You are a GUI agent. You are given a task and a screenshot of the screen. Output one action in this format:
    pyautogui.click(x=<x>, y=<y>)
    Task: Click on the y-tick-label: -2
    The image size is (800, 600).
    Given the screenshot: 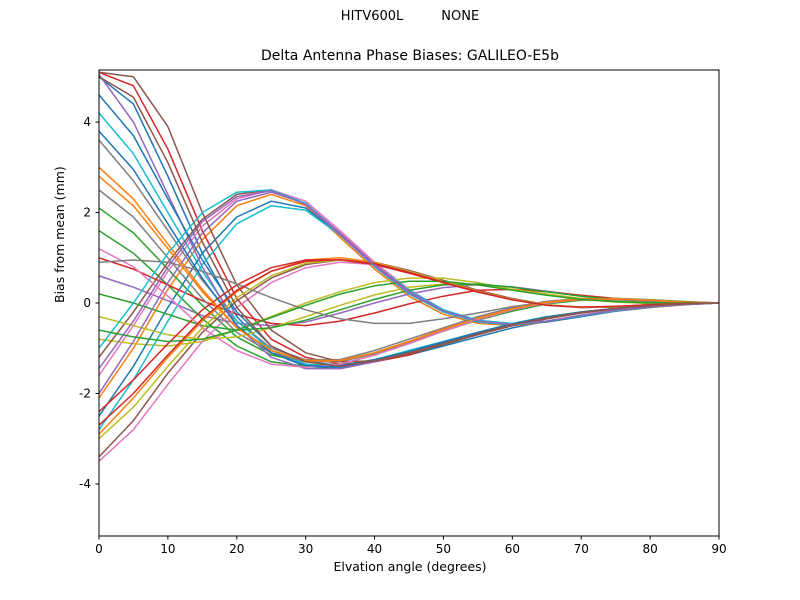 What is the action you would take?
    pyautogui.click(x=85, y=393)
    